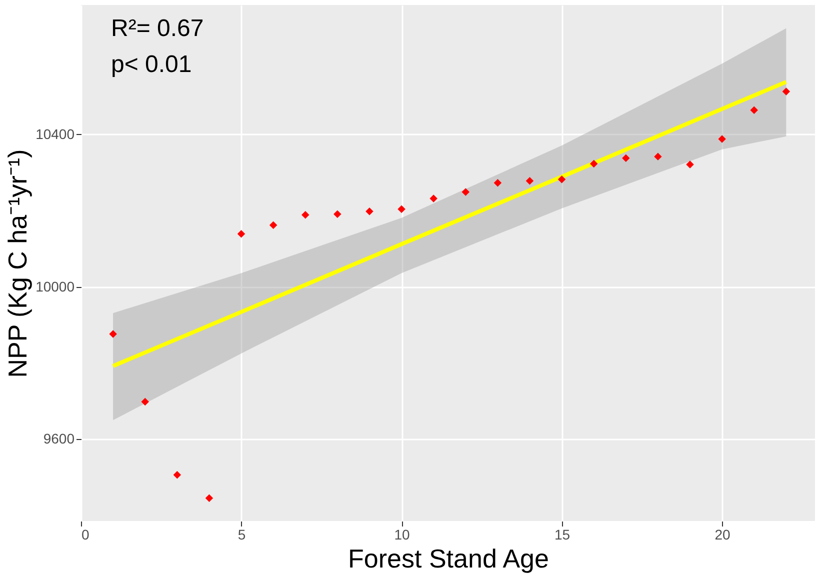 Image resolution: width=820 pixels, height=577 pixels. Describe the element at coordinates (157, 28) in the screenshot. I see `annotation: R²= 0.67` at that location.